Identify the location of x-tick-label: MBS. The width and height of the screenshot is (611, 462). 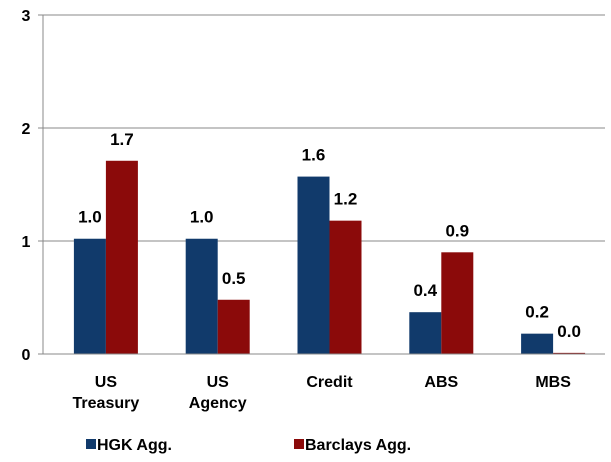
(553, 382).